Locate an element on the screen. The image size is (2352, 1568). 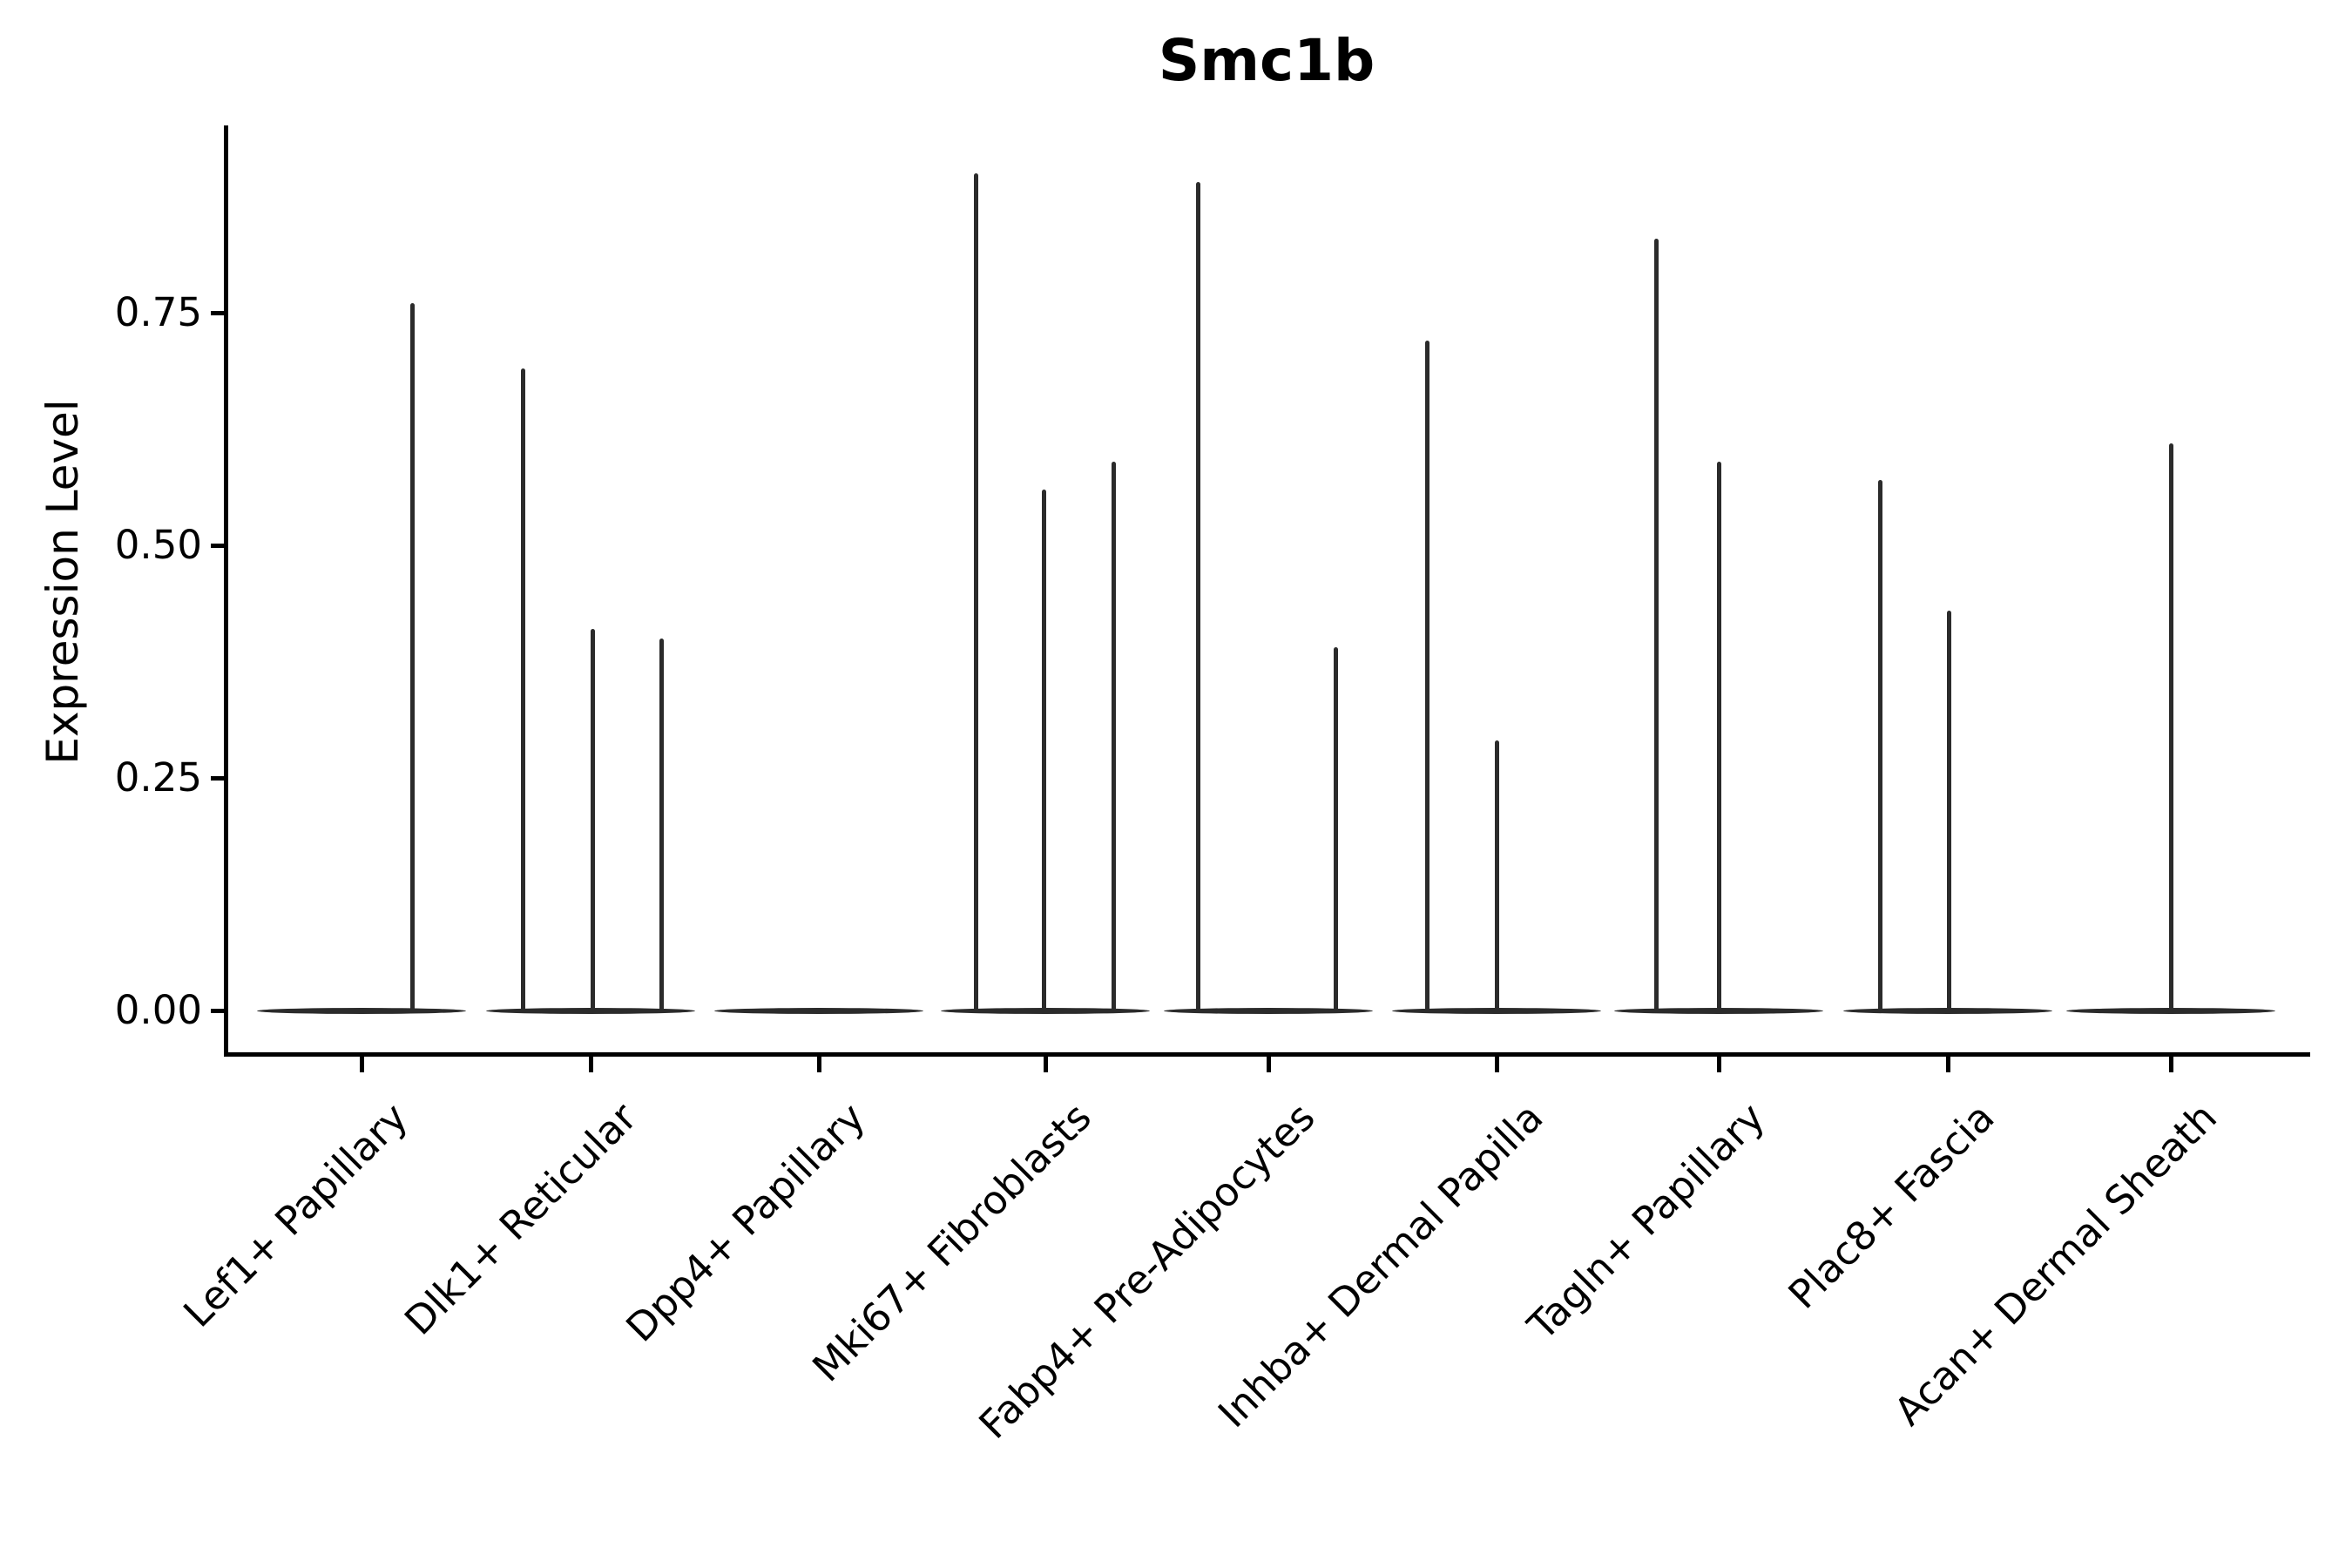
y-tick-label: 0.25 is located at coordinates (158, 777).